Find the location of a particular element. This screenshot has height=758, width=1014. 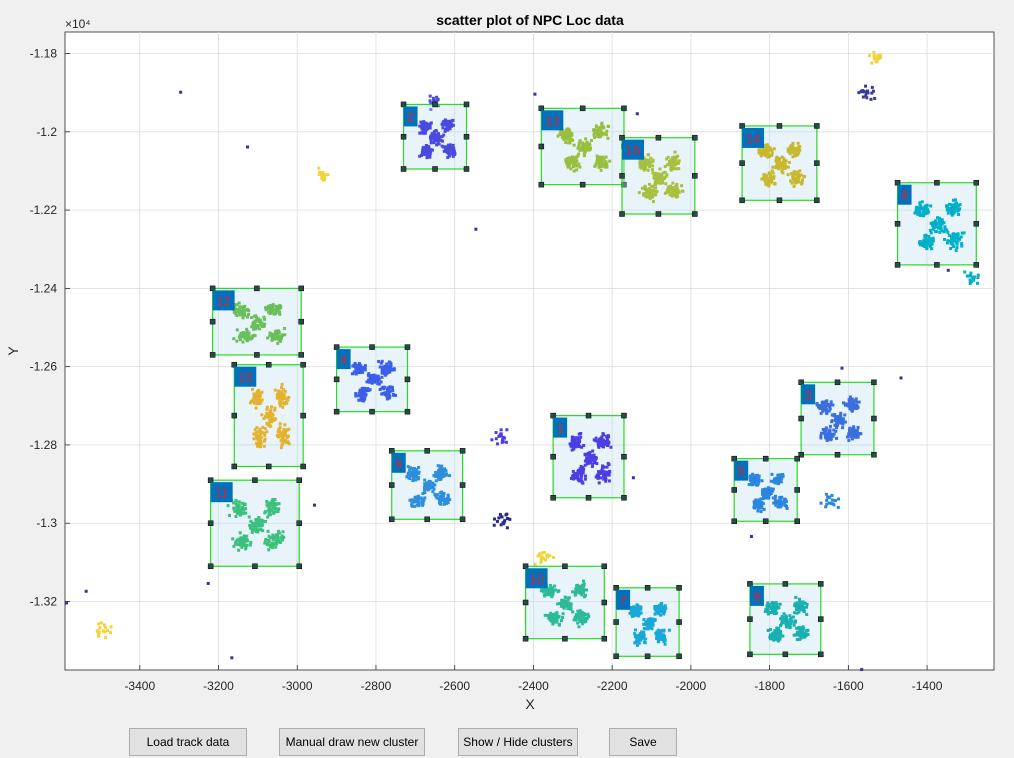

y-tick-label: -1.3 is located at coordinates (46, 523).